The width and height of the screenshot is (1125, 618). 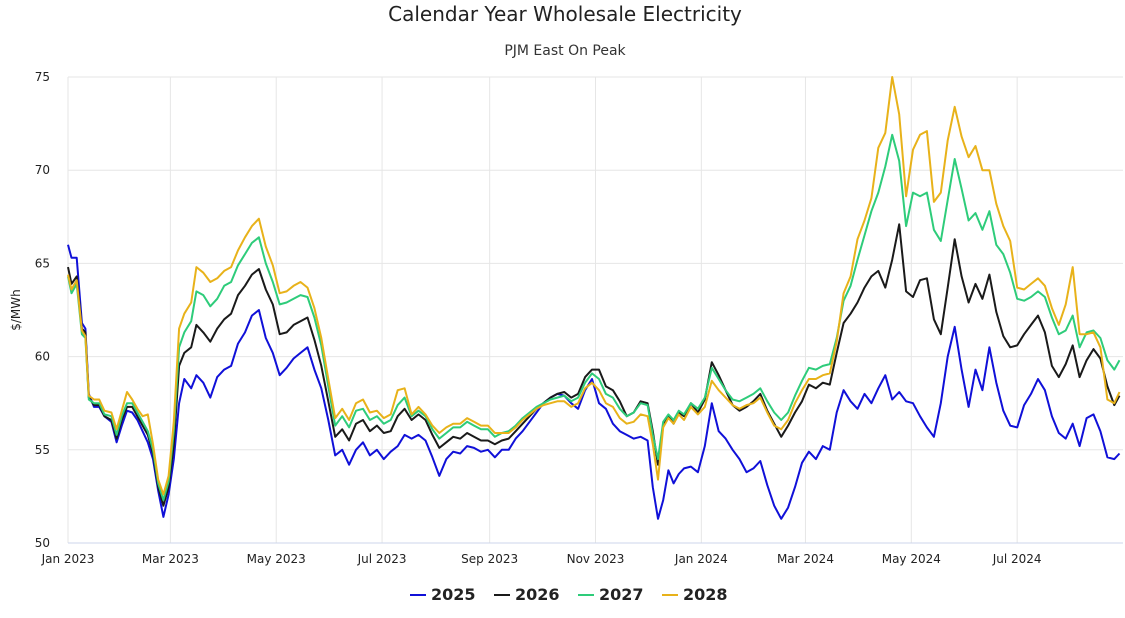 I want to click on legend-label: 2025, so click(x=453, y=594).